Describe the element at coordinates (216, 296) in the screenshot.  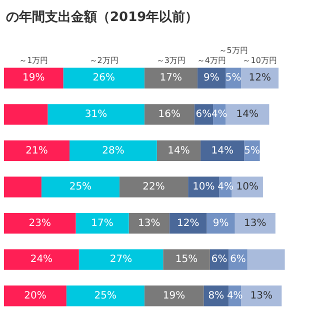
I see `data-label: 8%` at that location.